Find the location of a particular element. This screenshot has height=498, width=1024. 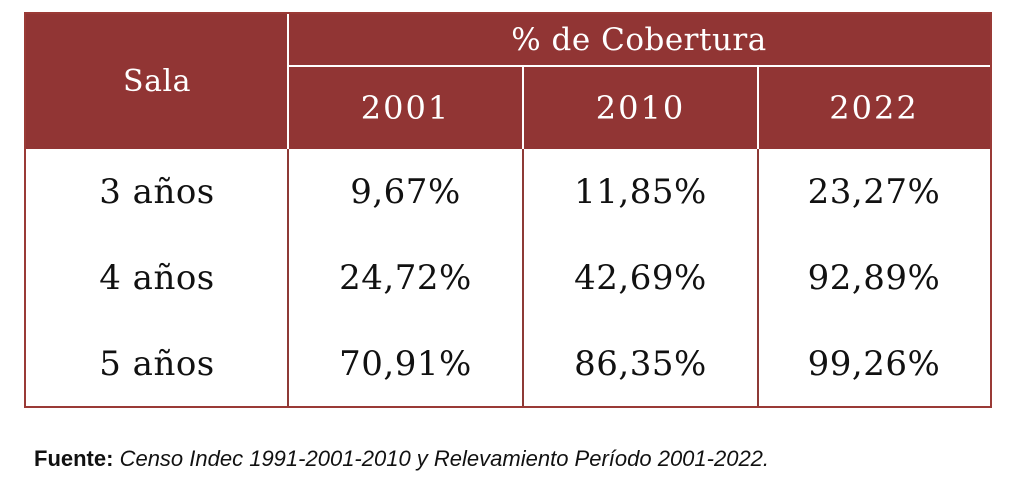

row-label-3-anos: 3 años is located at coordinates (157, 192).